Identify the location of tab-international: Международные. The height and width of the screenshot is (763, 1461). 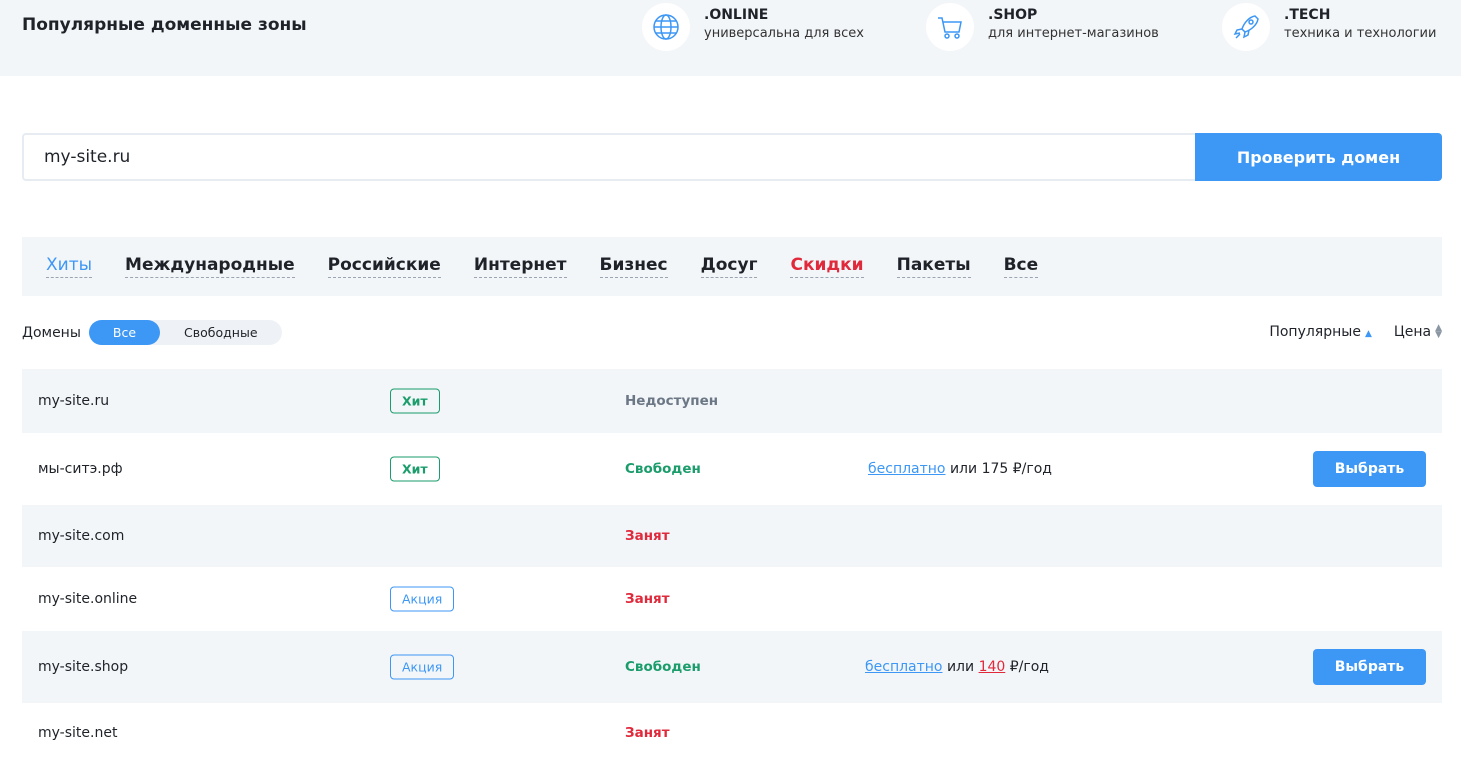
(210, 266).